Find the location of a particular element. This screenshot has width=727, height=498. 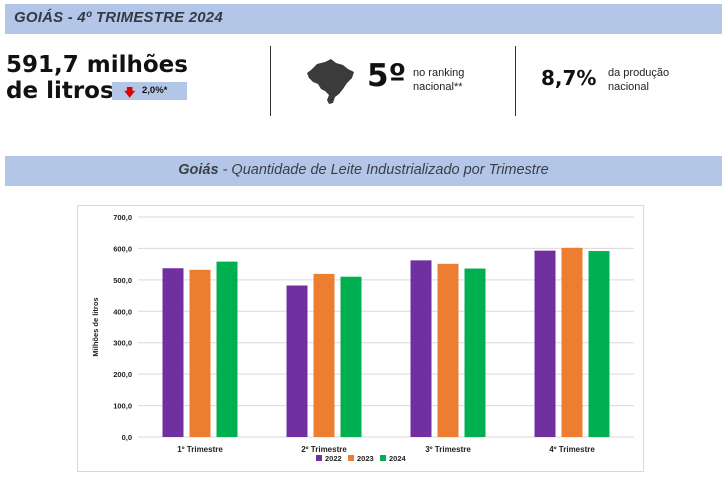

y-tick-label: 100,0 is located at coordinates (122, 406).